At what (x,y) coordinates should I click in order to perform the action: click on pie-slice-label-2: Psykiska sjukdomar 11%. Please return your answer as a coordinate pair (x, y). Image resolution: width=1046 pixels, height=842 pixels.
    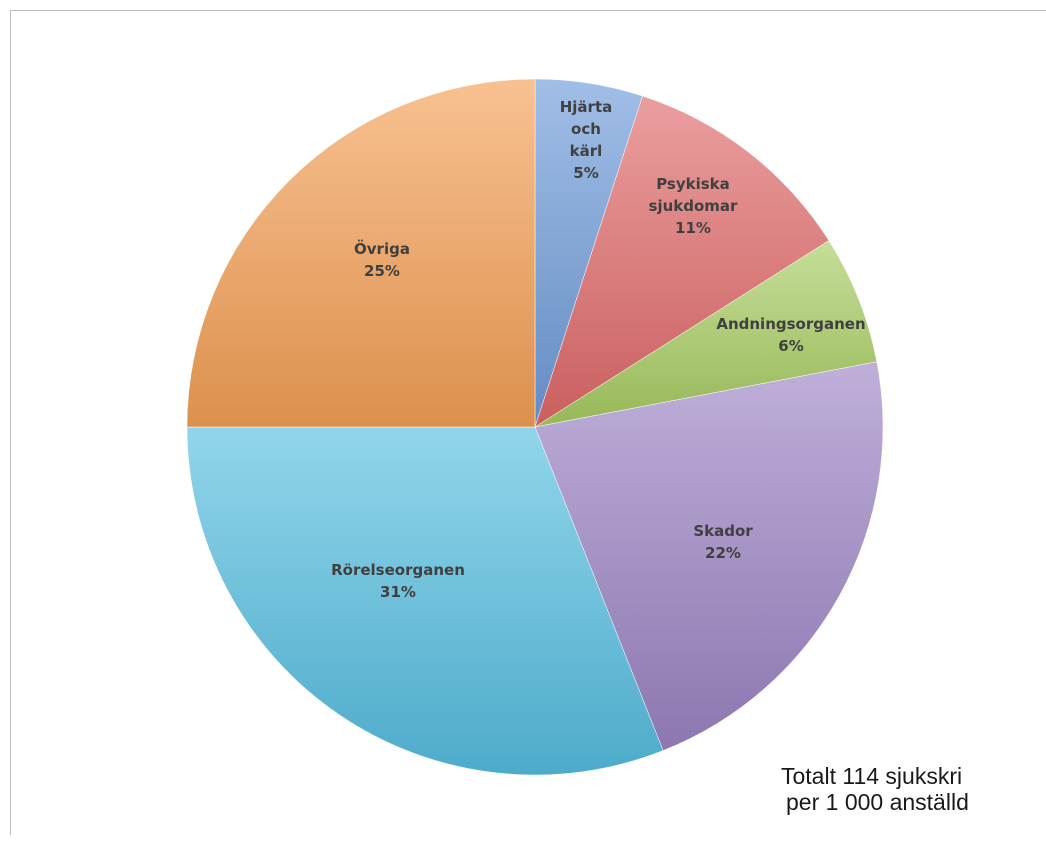
    Looking at the image, I should click on (694, 206).